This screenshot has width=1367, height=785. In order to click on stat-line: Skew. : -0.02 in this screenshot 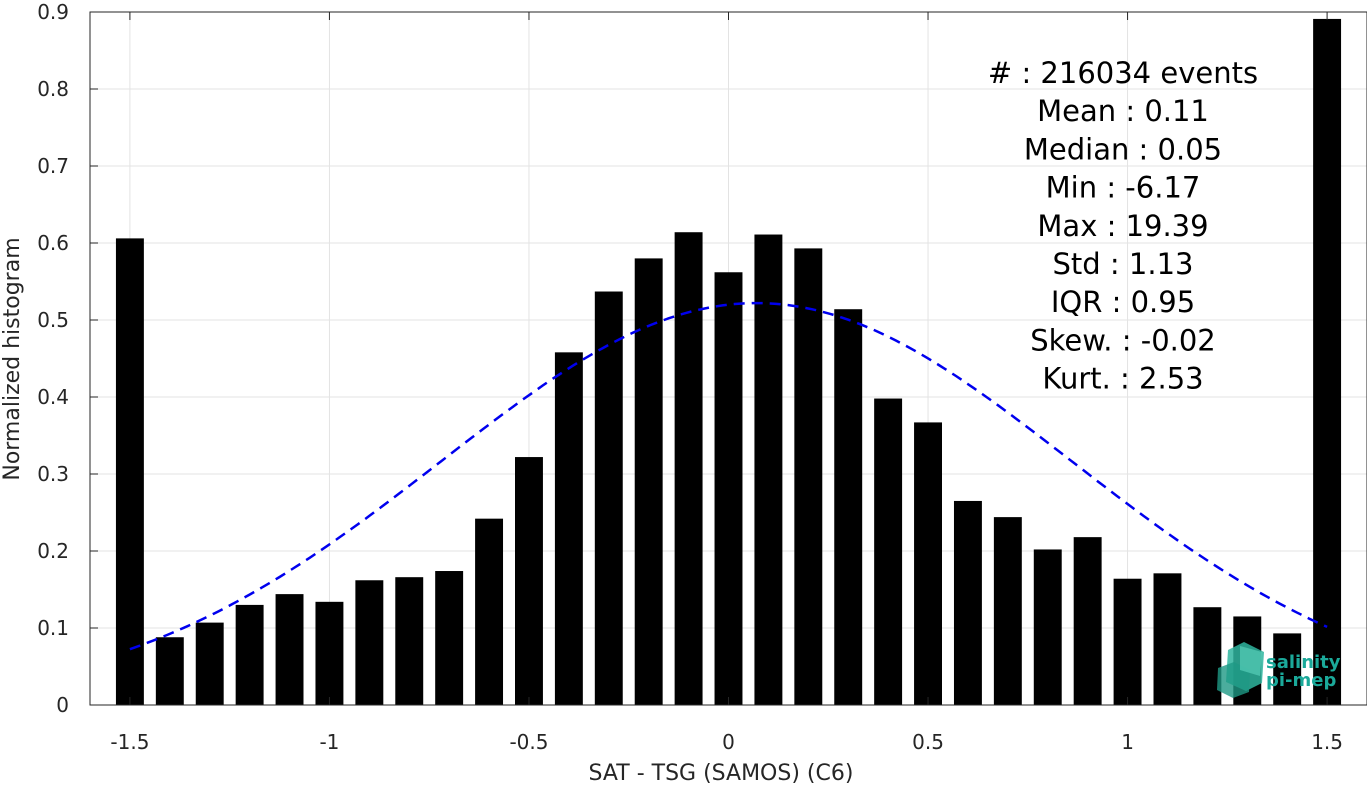, I will do `click(1123, 340)`.